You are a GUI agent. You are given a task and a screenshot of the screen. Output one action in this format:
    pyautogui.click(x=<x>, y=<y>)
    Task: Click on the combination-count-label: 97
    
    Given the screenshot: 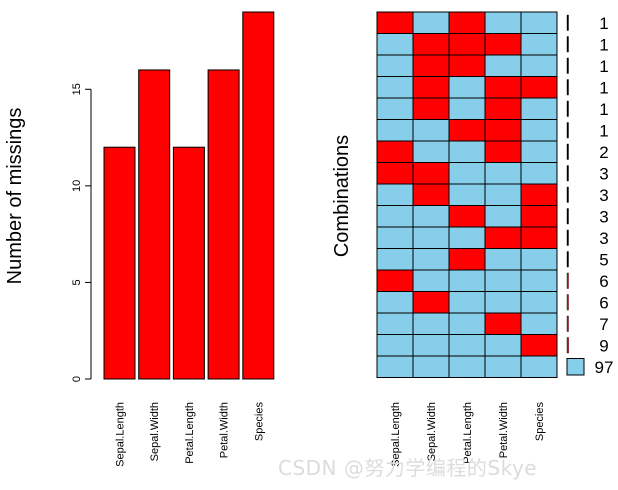 What is the action you would take?
    pyautogui.click(x=604, y=367)
    